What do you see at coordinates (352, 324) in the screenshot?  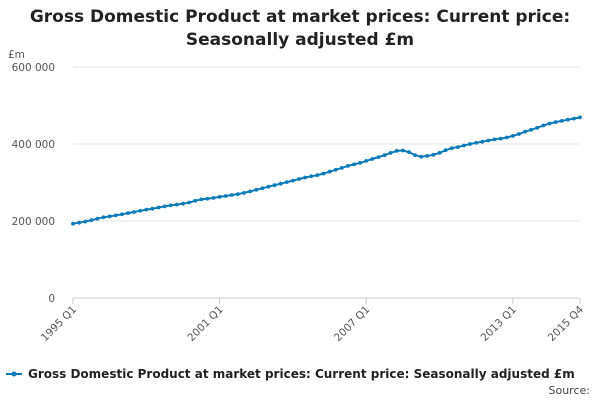 I see `x-tick-label: 2007 Q1` at bounding box center [352, 324].